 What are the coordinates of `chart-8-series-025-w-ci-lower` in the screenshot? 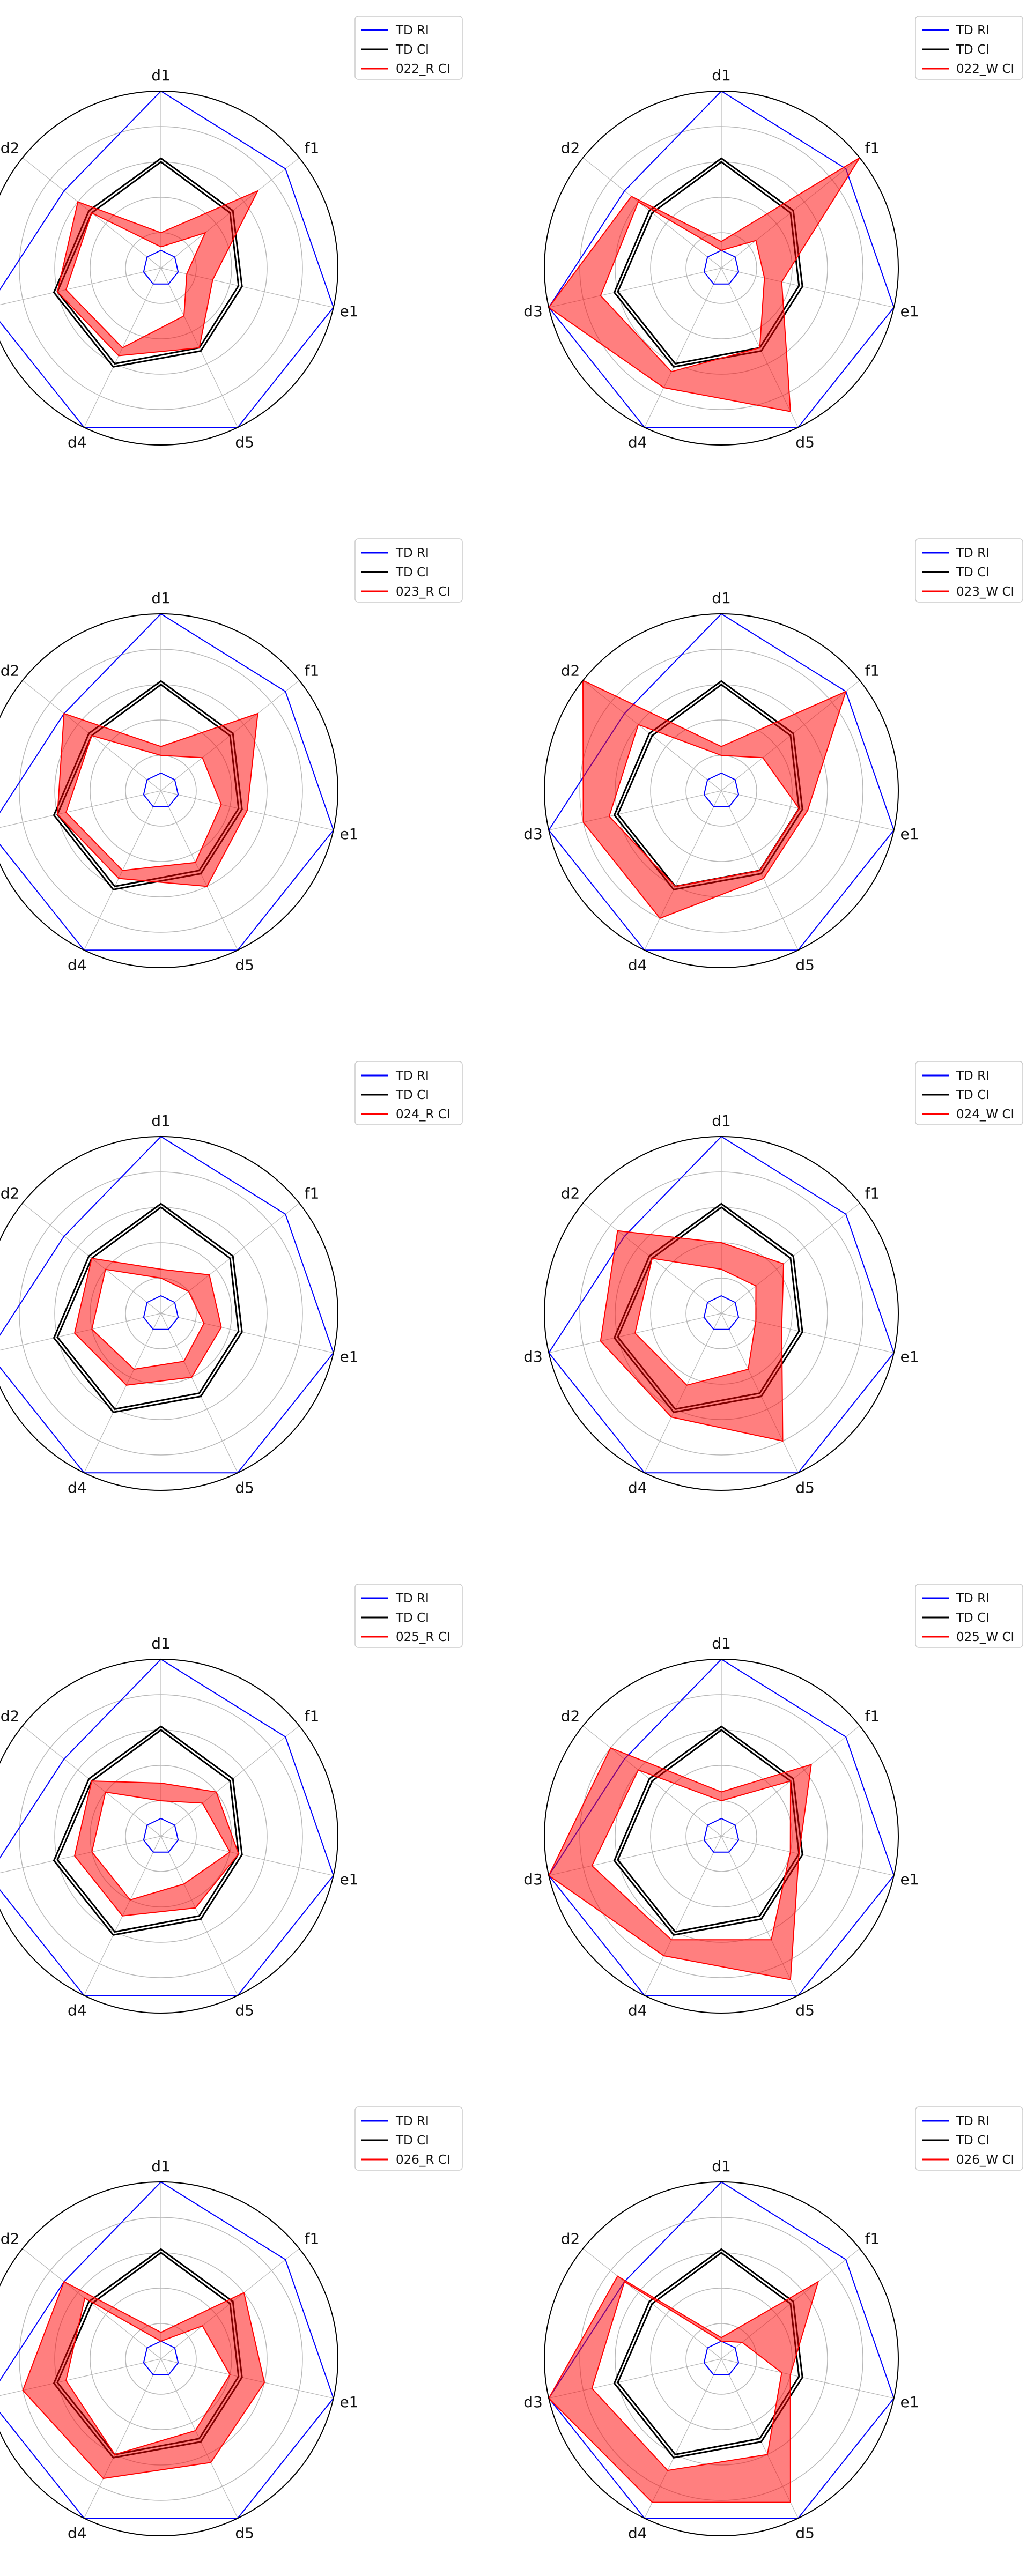 It's located at (692, 1855).